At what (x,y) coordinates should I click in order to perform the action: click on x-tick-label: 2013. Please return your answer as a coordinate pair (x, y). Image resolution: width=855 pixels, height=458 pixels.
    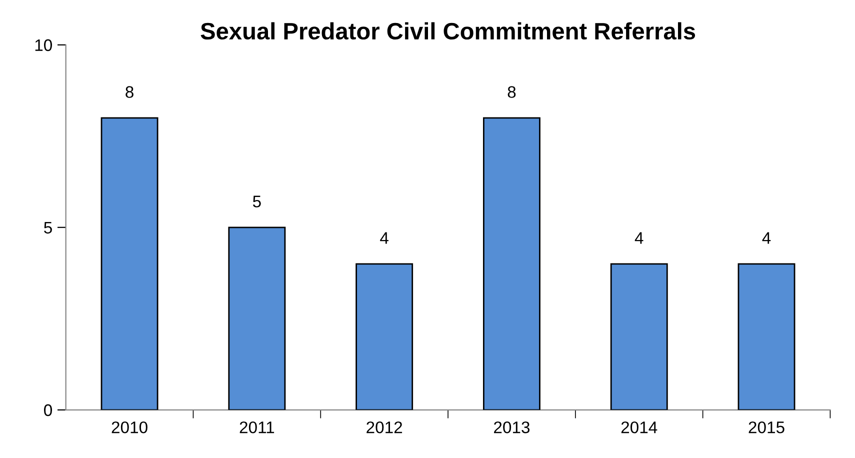
    Looking at the image, I should click on (512, 427).